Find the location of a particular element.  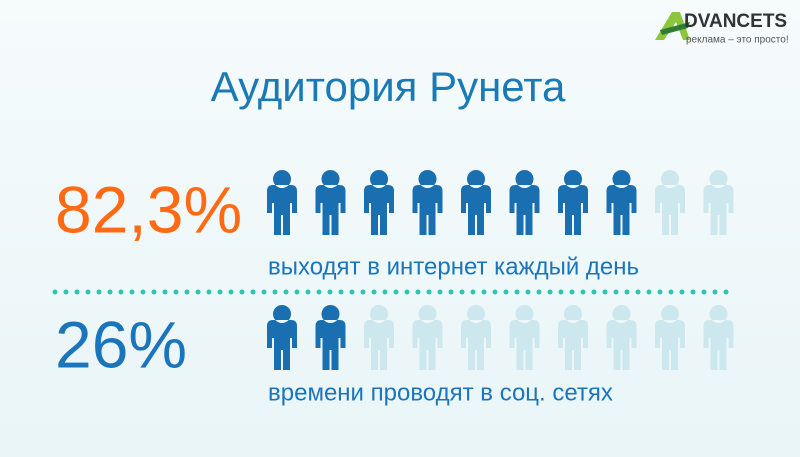

logo: DVANCETS реклама – это просто! is located at coordinates (722, 28).